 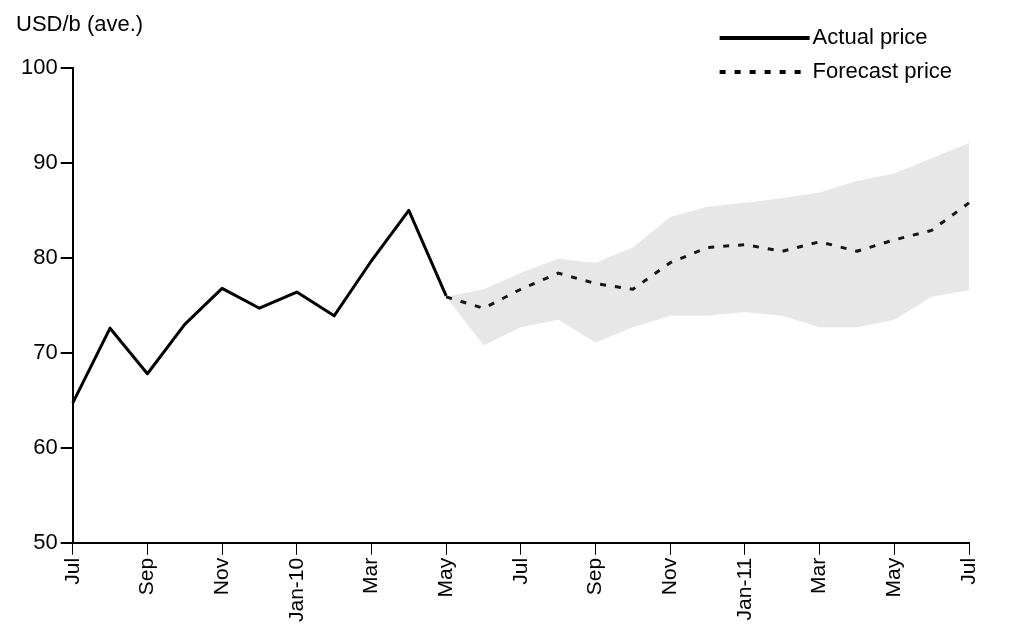 I want to click on y-tick-label: 80, so click(x=45, y=256).